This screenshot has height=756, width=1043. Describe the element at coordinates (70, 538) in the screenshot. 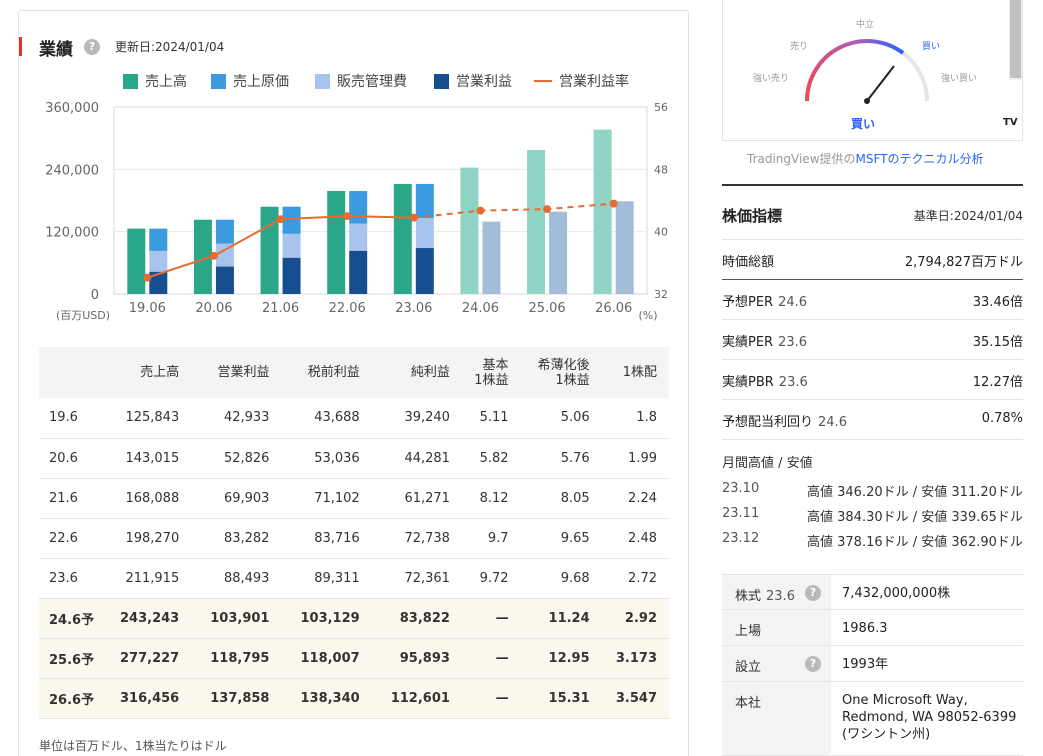

I see `row-period: 22.6` at that location.